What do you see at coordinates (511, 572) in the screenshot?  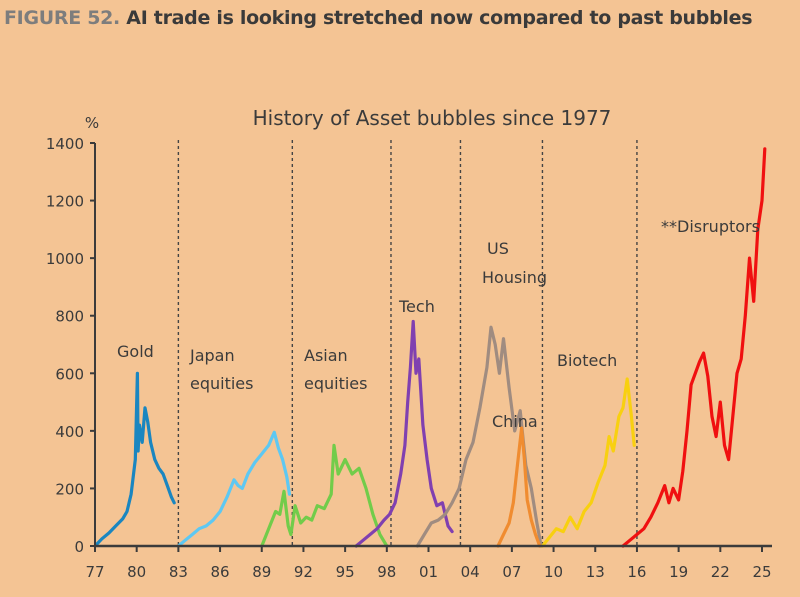 I see `x-tick-label: 07` at bounding box center [511, 572].